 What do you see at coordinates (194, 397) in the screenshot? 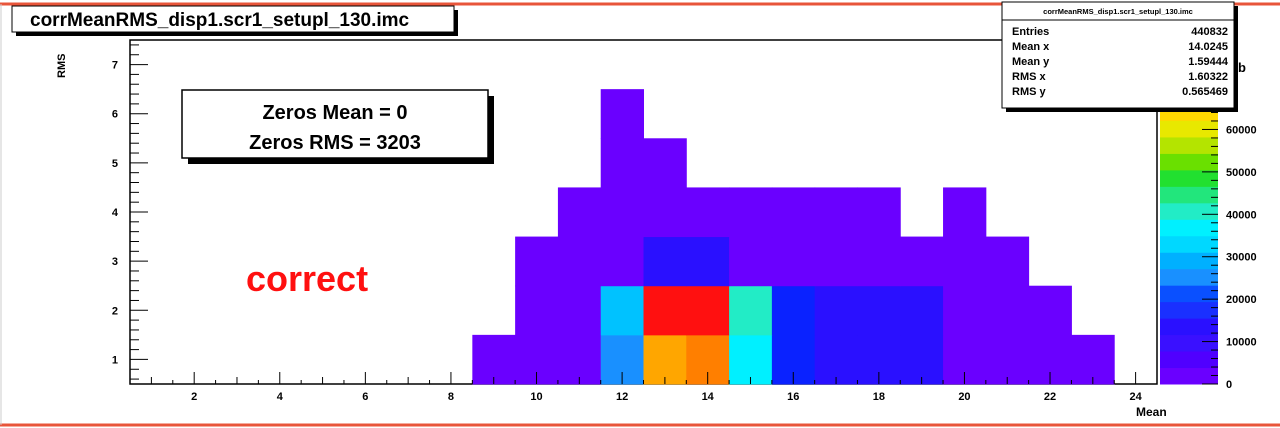
I see `x-tick-label: 2` at bounding box center [194, 397].